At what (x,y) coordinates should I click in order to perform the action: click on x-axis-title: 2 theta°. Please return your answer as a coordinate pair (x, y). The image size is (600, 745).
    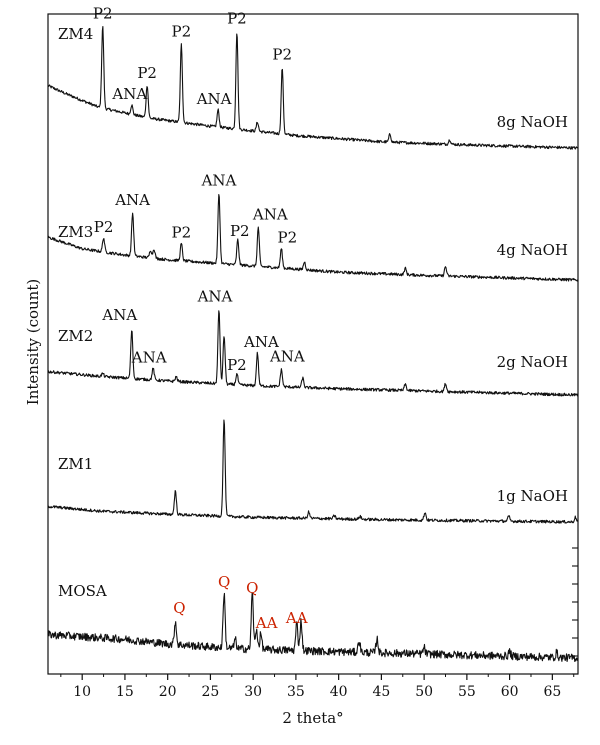
    Looking at the image, I should click on (312, 718).